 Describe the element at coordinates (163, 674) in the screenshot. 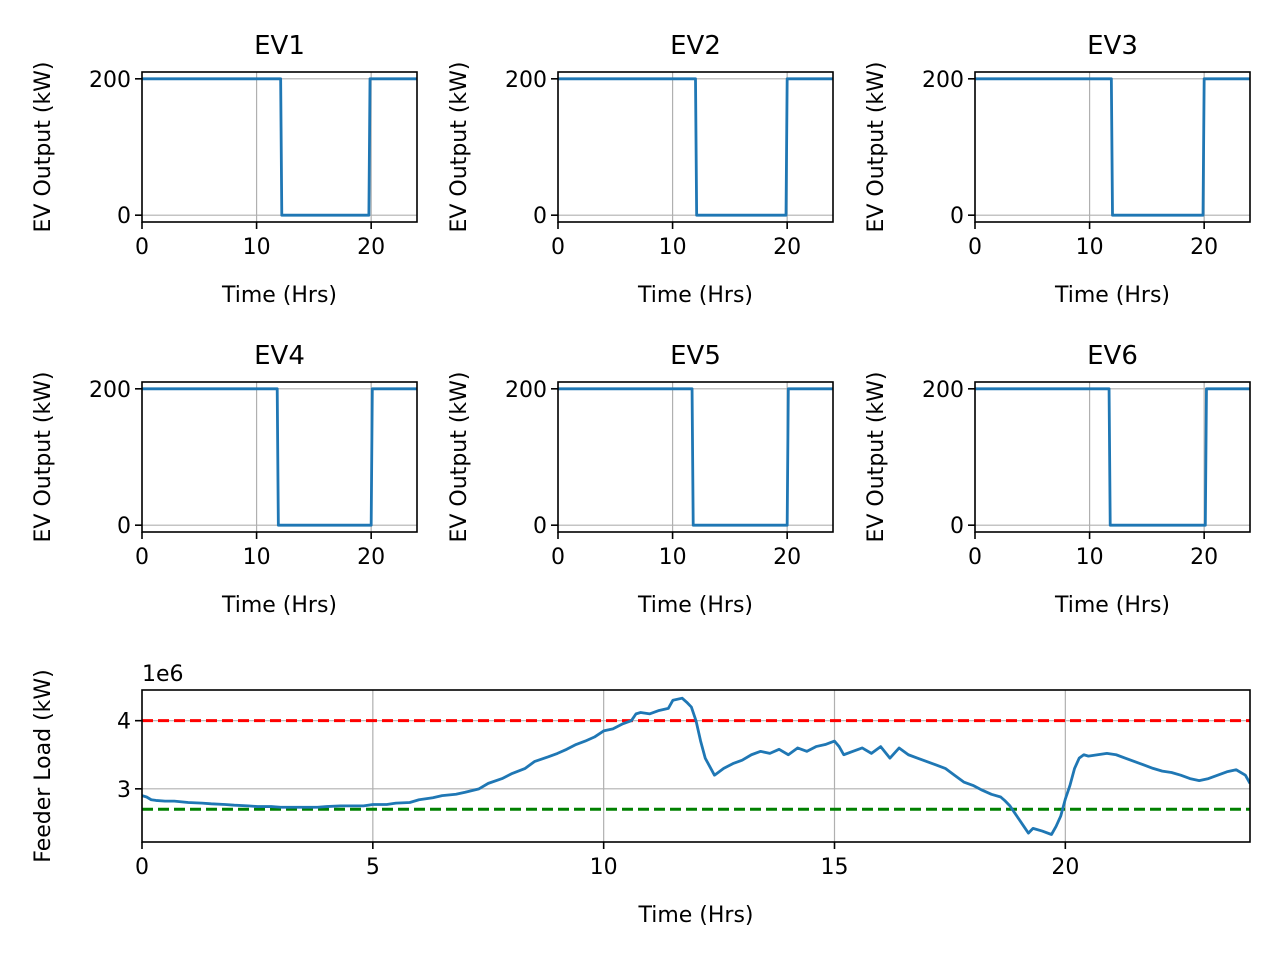

I see `y-offset-text: 1e6` at that location.